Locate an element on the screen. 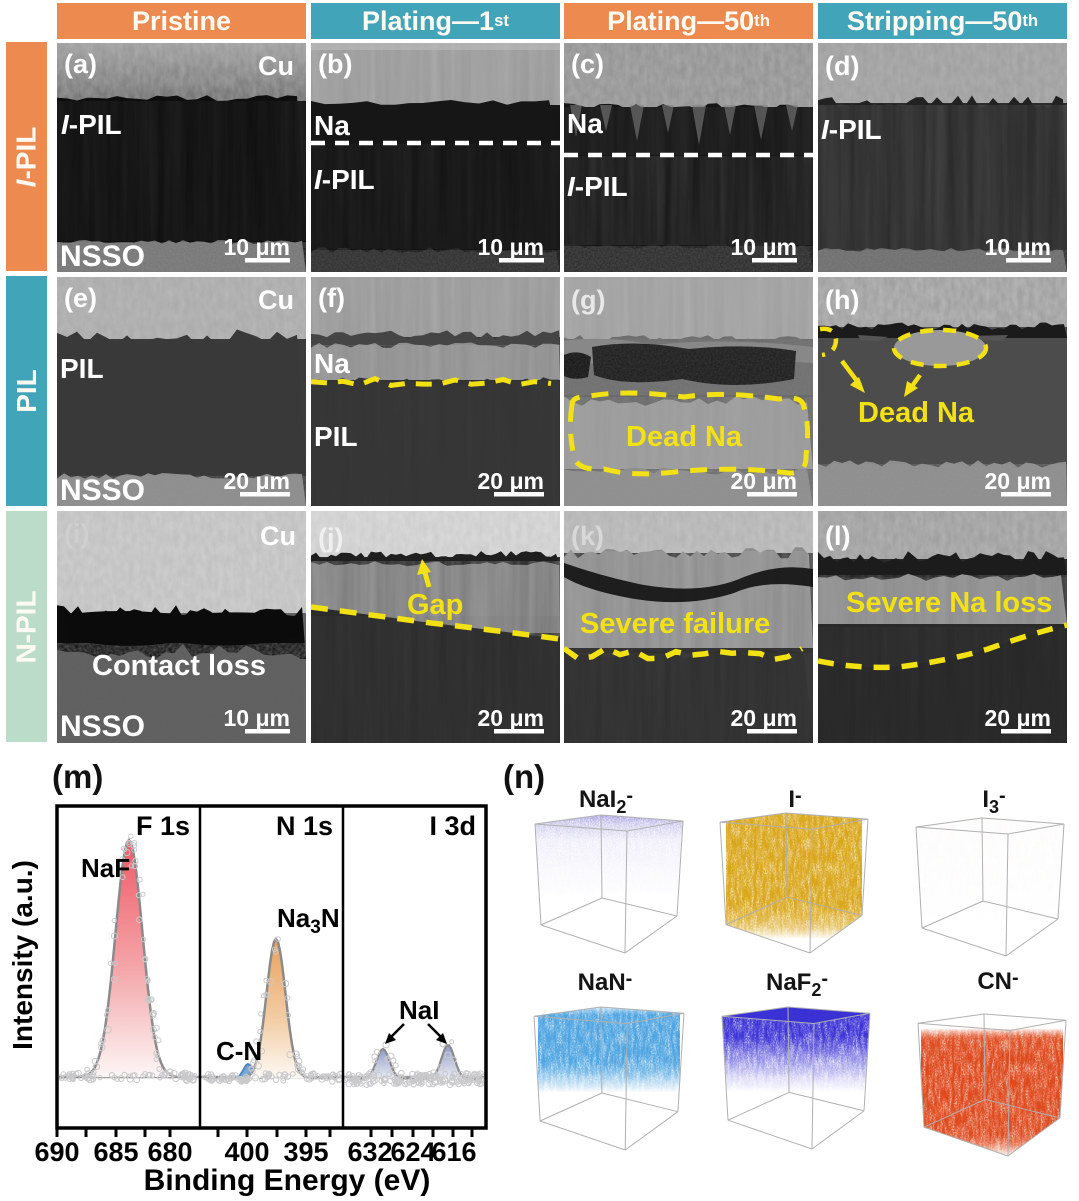 Image resolution: width=1079 pixels, height=1201 pixels. svg-text: Na3N is located at coordinates (308, 920).